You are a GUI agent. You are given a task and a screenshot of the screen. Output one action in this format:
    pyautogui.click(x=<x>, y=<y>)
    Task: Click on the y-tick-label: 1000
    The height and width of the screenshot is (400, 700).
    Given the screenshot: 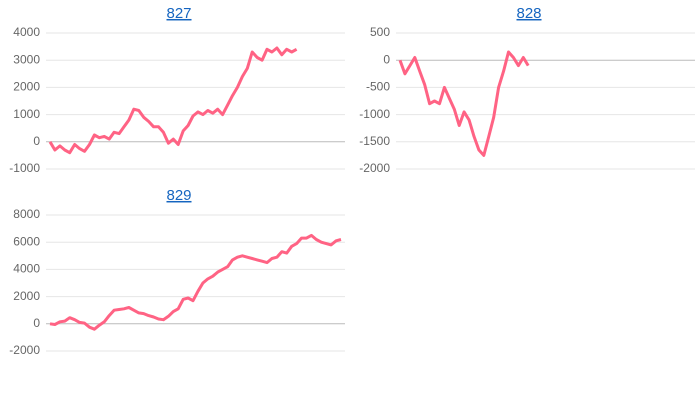 What is the action you would take?
    pyautogui.click(x=26, y=114)
    